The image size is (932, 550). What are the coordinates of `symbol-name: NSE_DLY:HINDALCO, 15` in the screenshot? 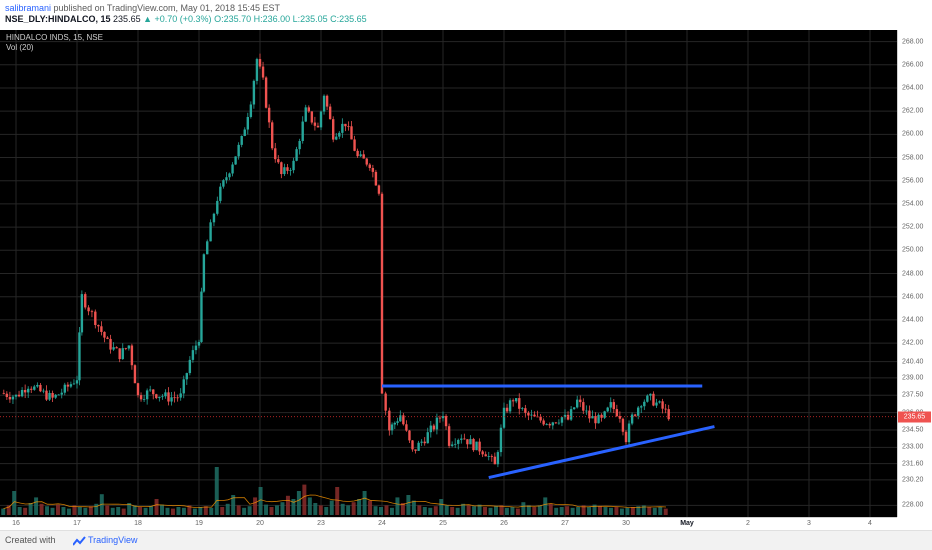 It's located at (58, 19).